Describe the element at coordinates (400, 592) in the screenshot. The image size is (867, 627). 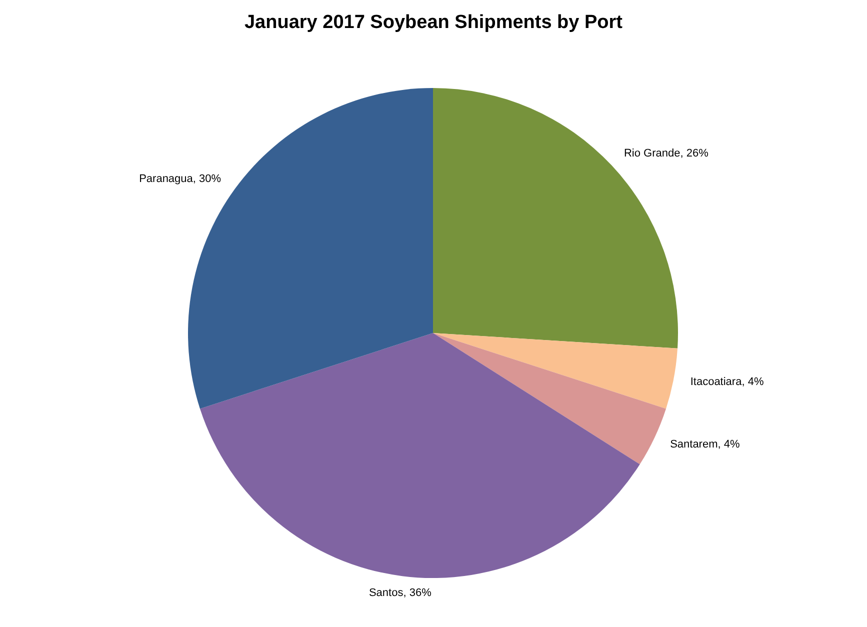
I see `slice-label: Santos, 36%` at that location.